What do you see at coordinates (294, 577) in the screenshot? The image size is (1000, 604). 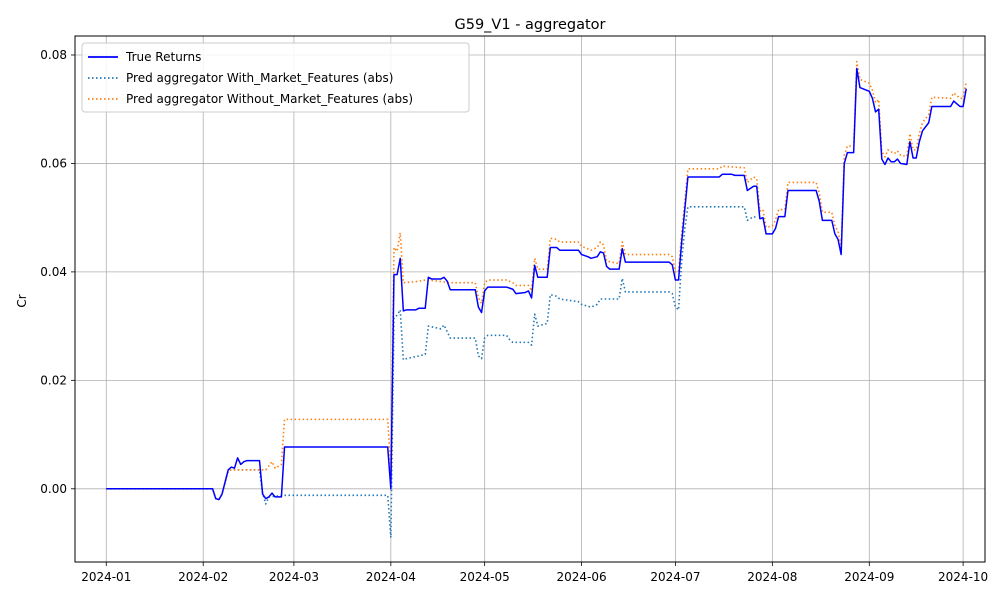 I see `x-tick-label: 2024-03` at bounding box center [294, 577].